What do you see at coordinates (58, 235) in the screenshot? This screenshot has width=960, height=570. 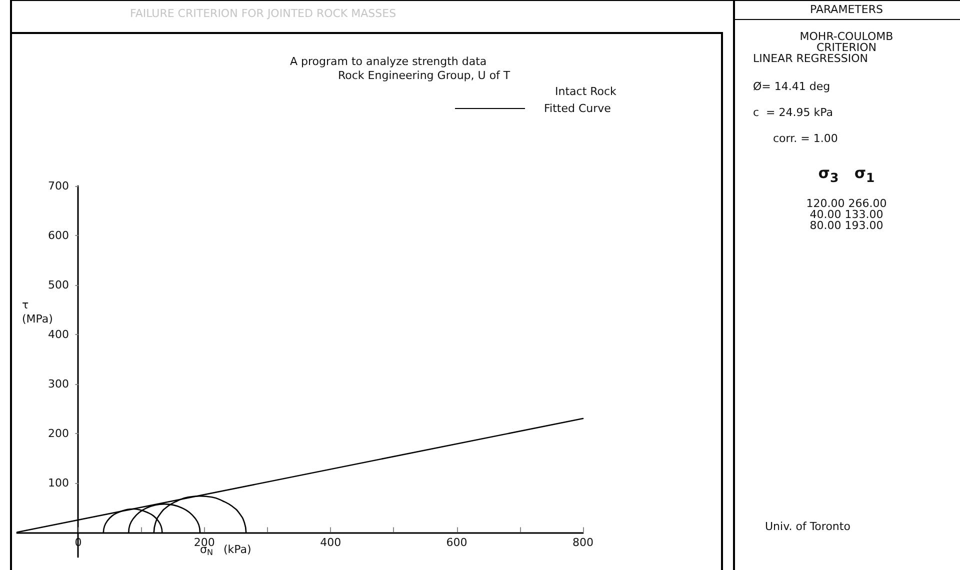 I see `y-tick-label: 600` at bounding box center [58, 235].